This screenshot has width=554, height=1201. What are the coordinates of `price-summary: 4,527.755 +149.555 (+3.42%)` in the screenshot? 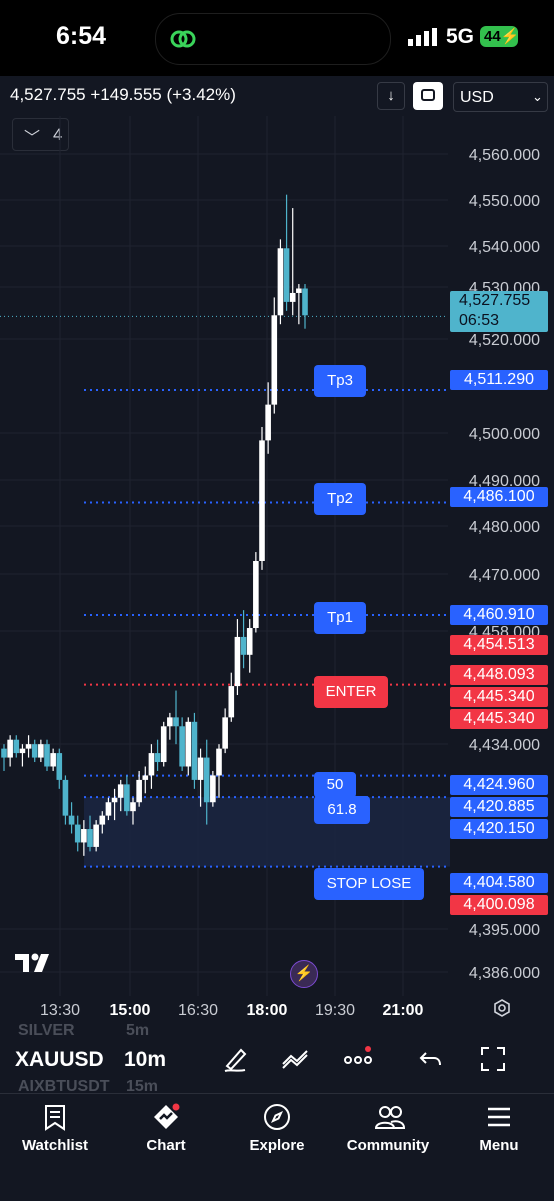 It's located at (123, 94).